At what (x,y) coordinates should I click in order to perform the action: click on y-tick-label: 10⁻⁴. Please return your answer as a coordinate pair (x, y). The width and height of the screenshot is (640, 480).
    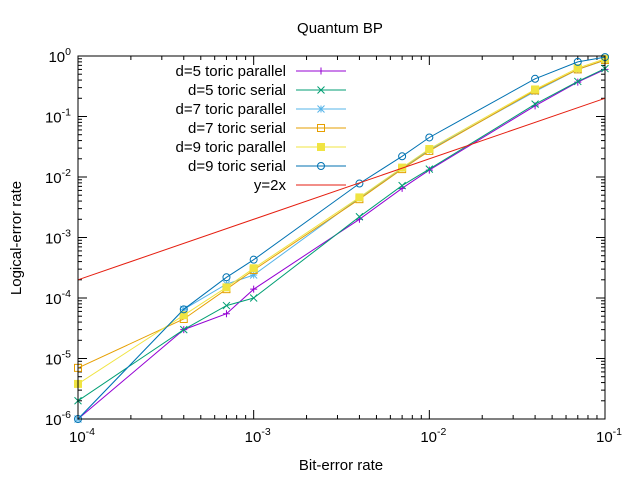
    Looking at the image, I should click on (58, 298).